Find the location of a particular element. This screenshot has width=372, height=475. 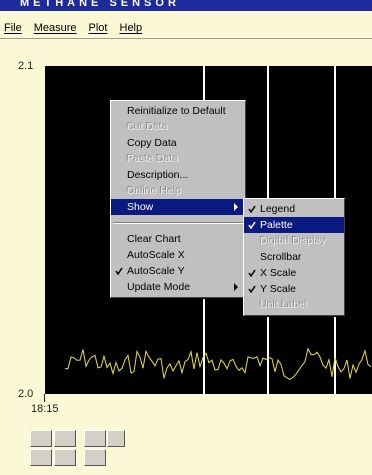

menu-item-label: Show is located at coordinates (140, 207).